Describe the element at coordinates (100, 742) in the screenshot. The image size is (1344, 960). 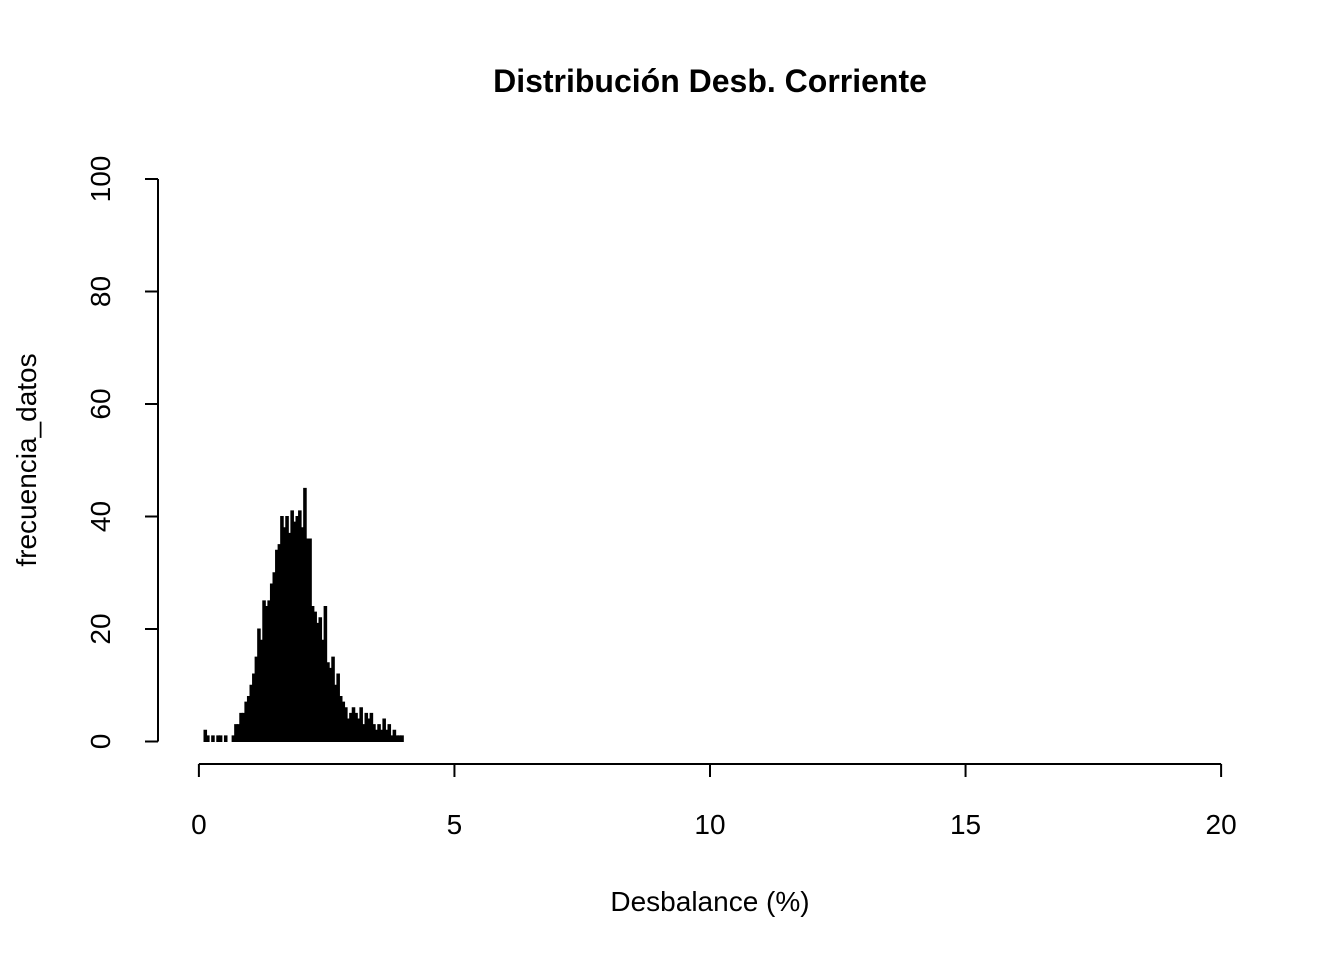
I see `y-tick-label: 0` at that location.